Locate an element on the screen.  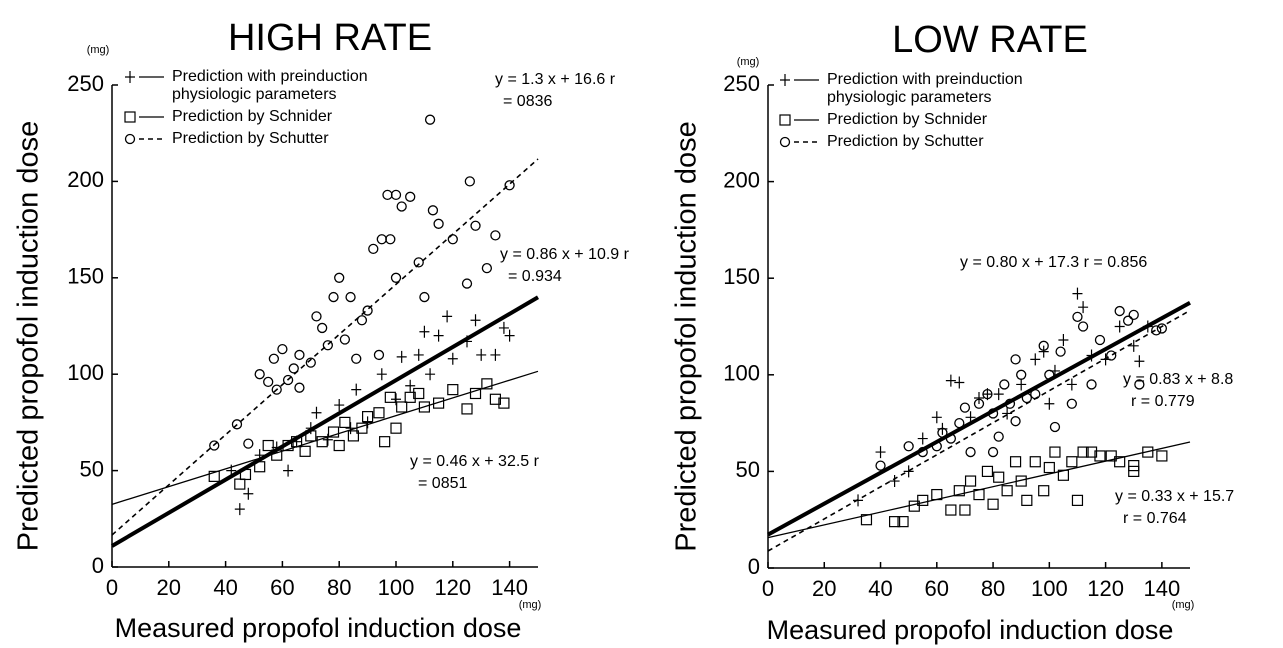
y-axis-label: Predicted propofol induction dose is located at coordinates (29, 336).